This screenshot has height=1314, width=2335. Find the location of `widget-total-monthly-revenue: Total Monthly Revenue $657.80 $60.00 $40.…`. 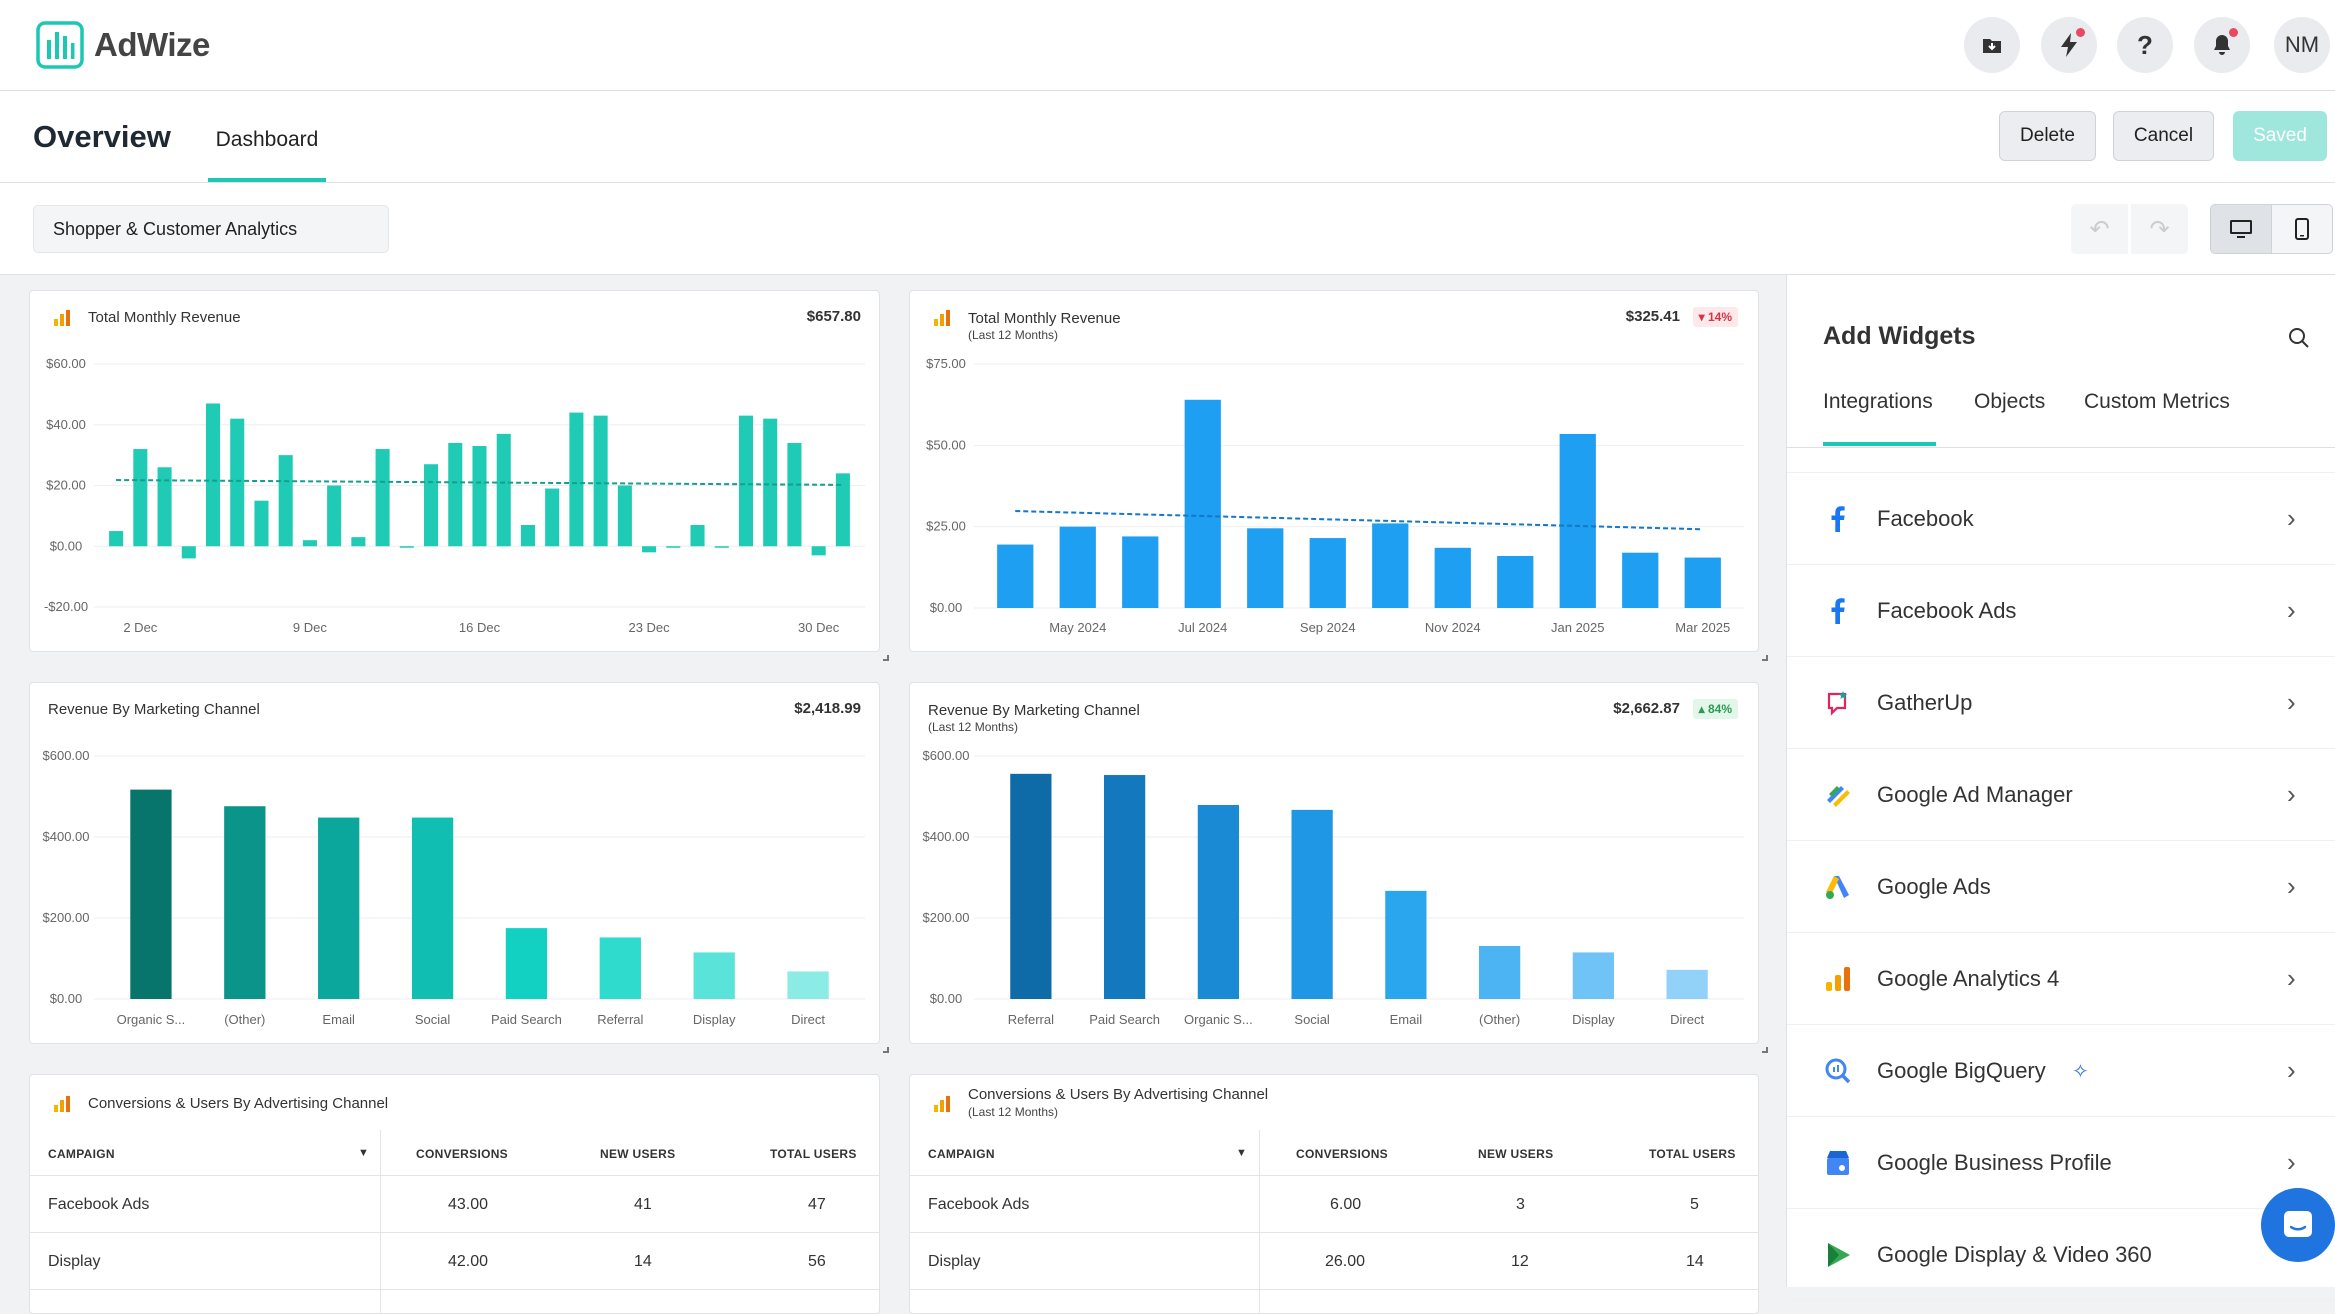

widget-total-monthly-revenue: Total Monthly Revenue $657.80 $60.00 $40.… is located at coordinates (454, 471).